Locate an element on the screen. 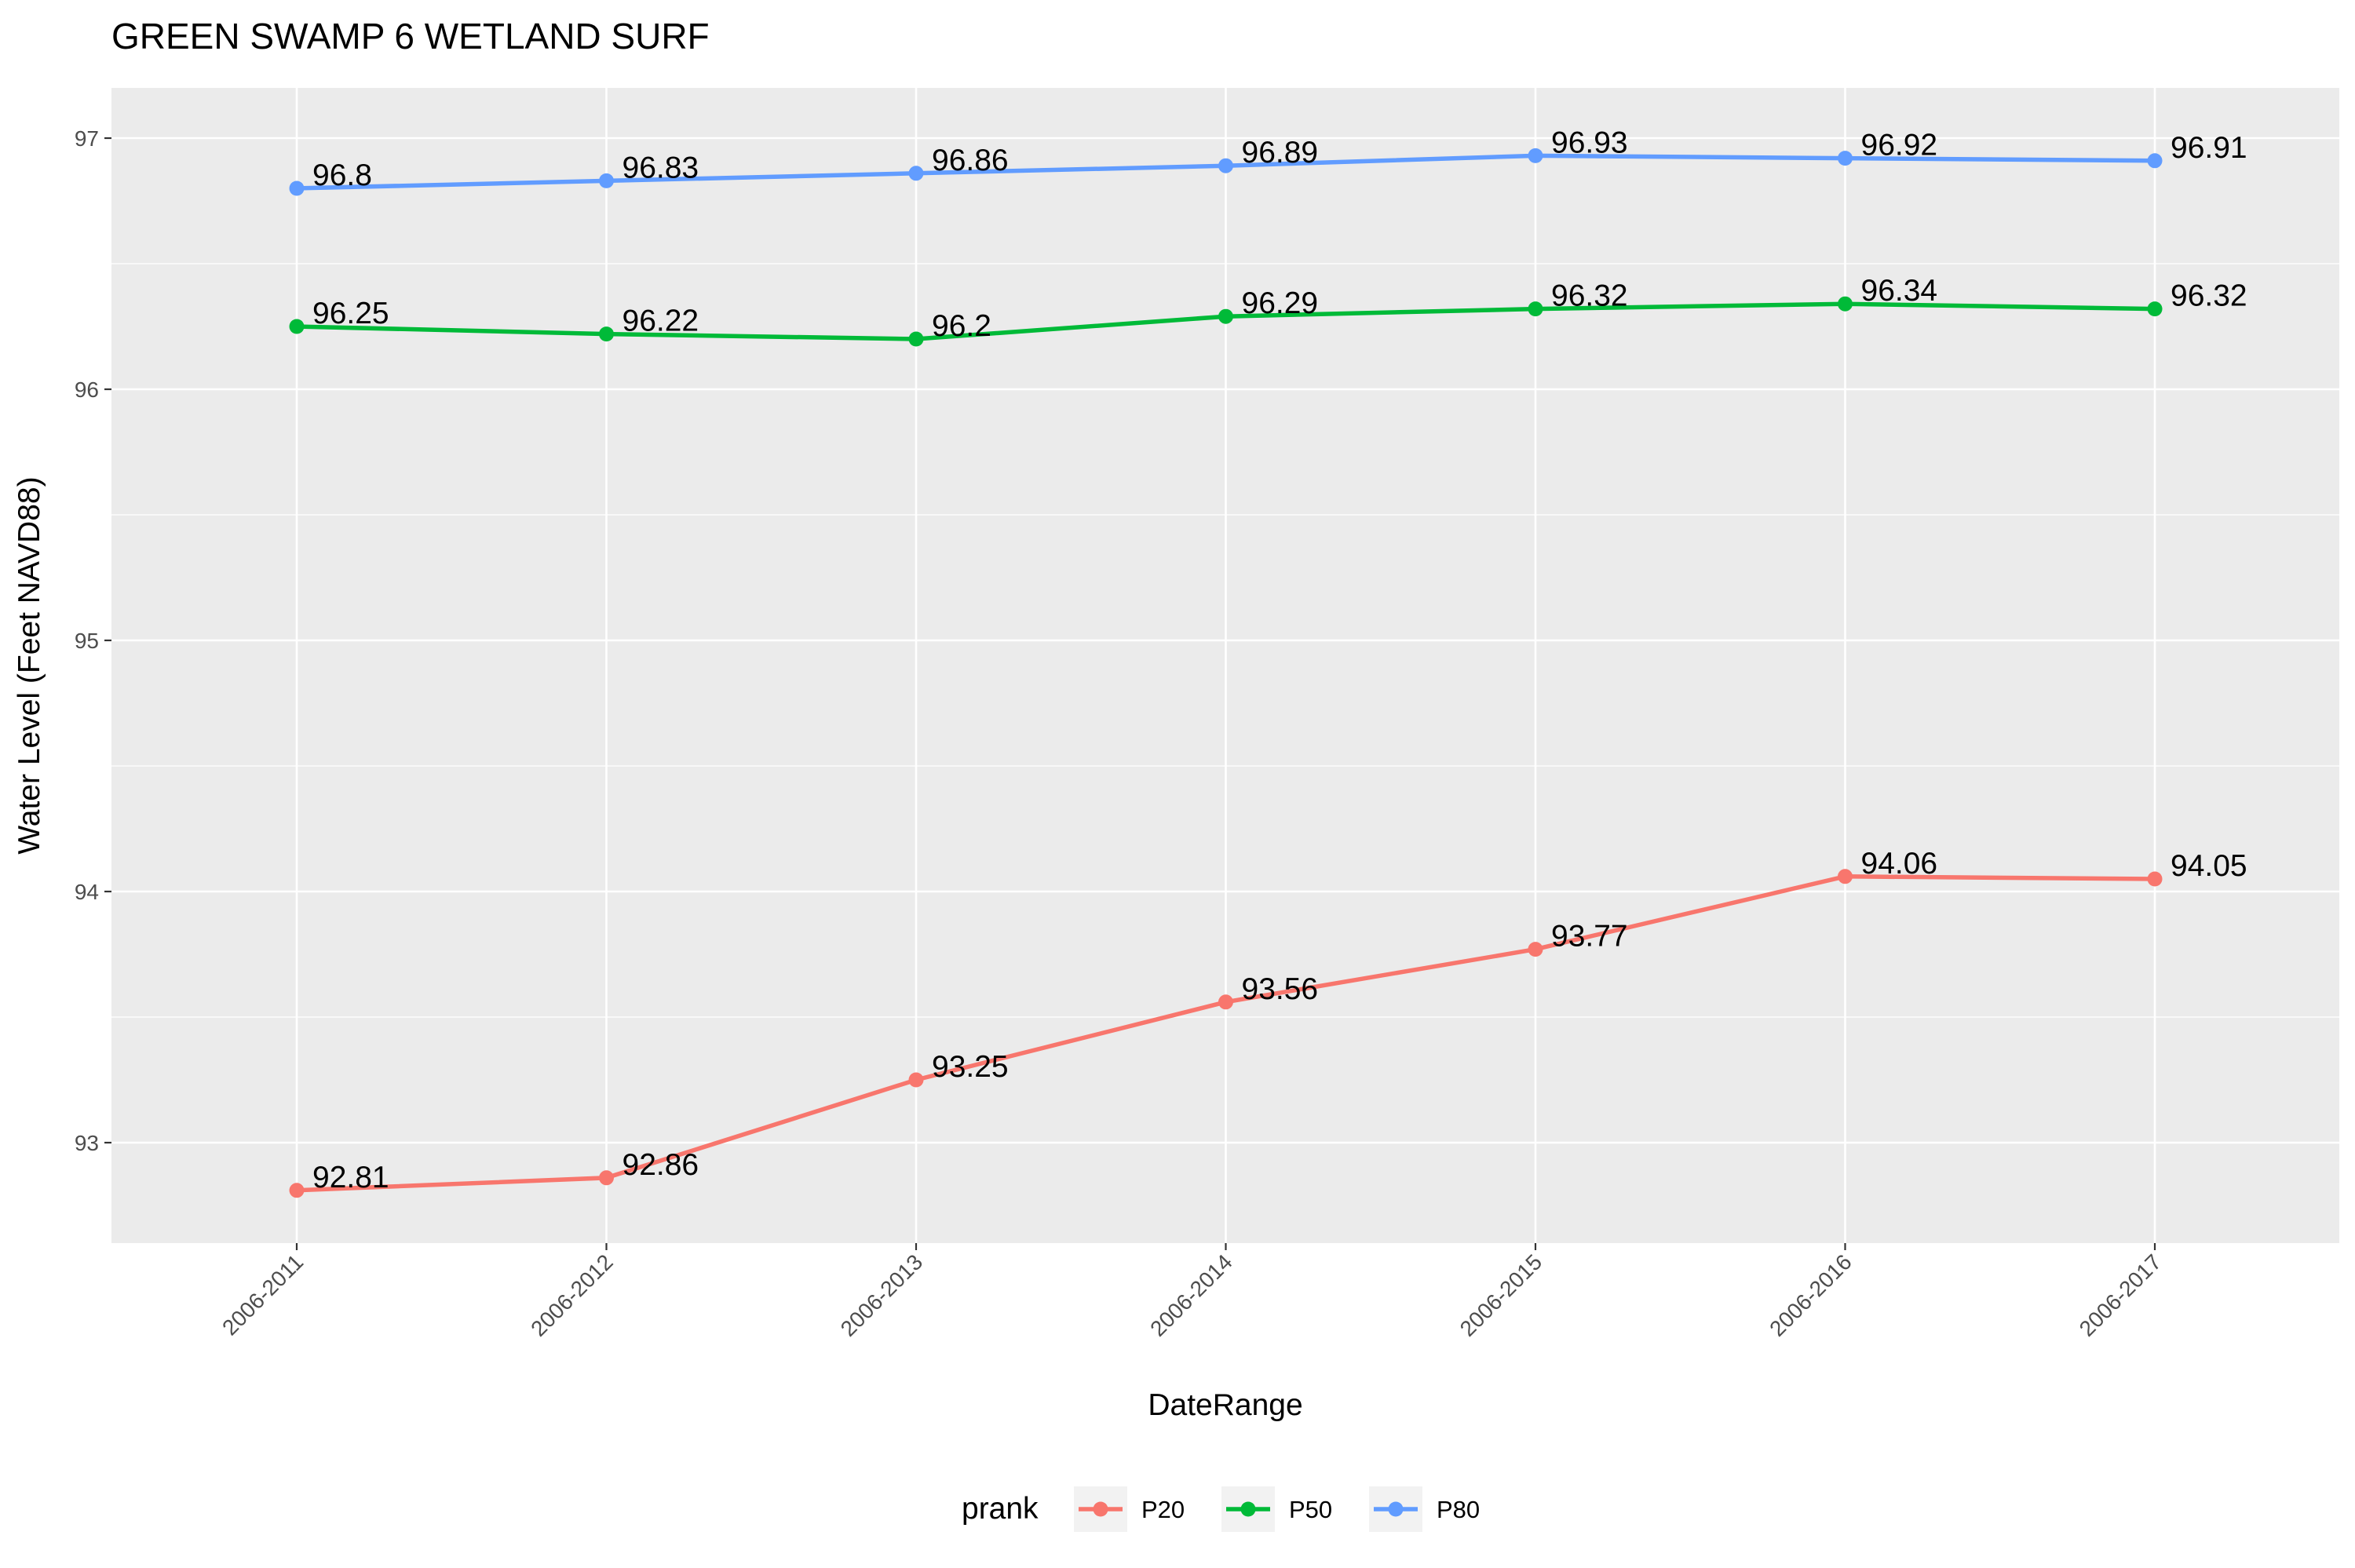 The height and width of the screenshot is (1568, 2355). legend-point-p50 is located at coordinates (1248, 1509).